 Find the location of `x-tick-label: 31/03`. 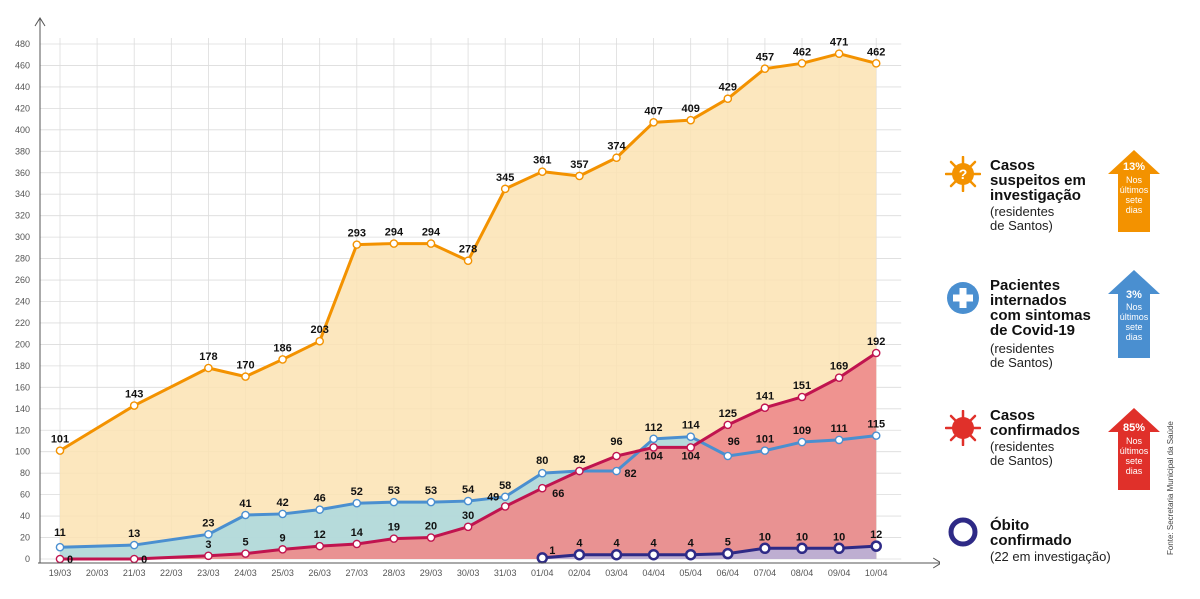

x-tick-label: 31/03 is located at coordinates (505, 573).